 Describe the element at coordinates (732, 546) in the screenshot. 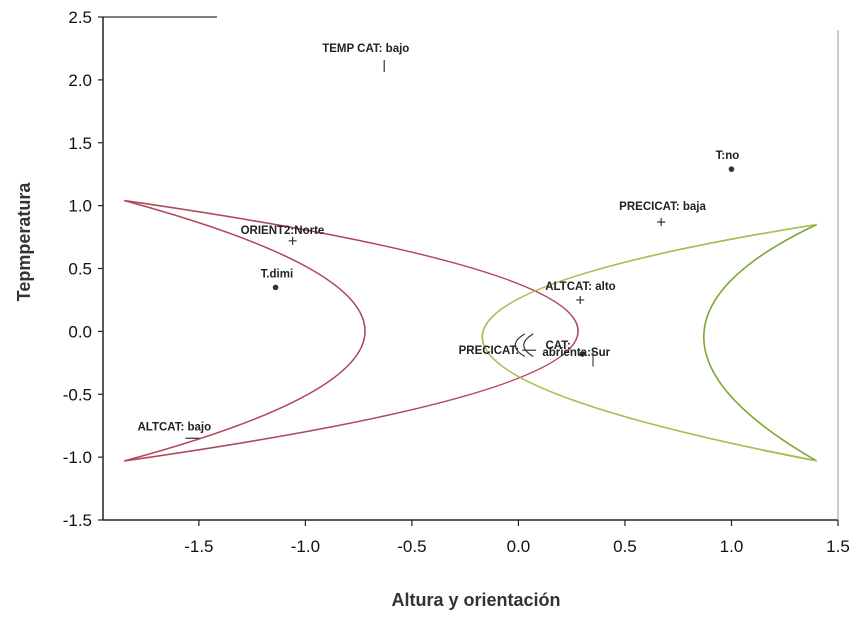

I see `x-tick-label: 1.0` at that location.